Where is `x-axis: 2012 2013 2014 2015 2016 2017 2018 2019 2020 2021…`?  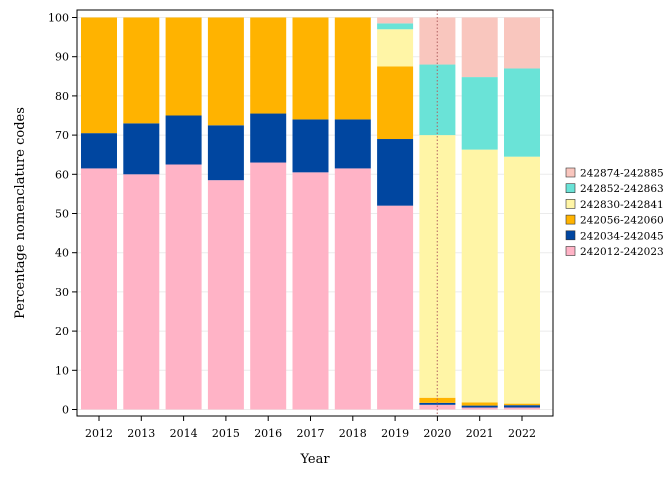 x-axis: 2012 2013 2014 2015 2016 2017 2018 2019 2020 2021… is located at coordinates (310, 428).